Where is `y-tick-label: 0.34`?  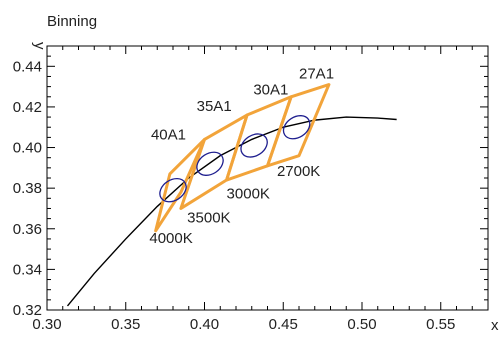
y-tick-label: 0.34 is located at coordinates (27, 269).